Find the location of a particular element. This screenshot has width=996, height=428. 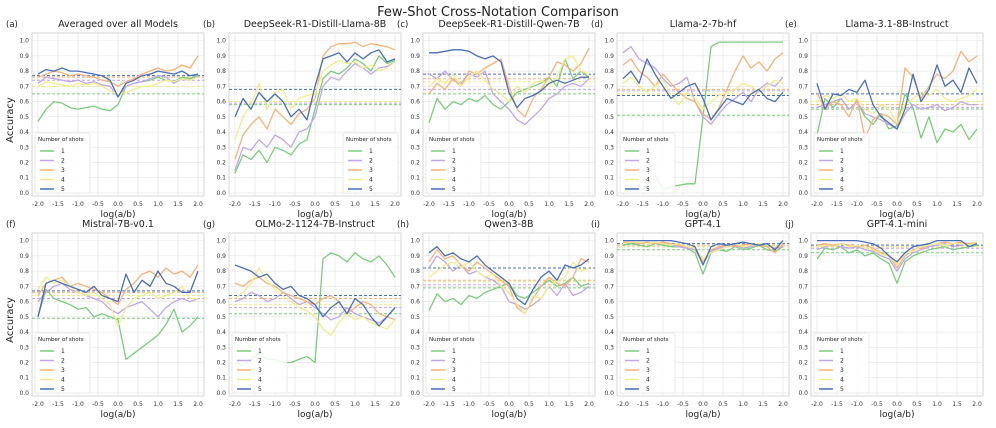

panel-letter: (f) is located at coordinates (11, 225).